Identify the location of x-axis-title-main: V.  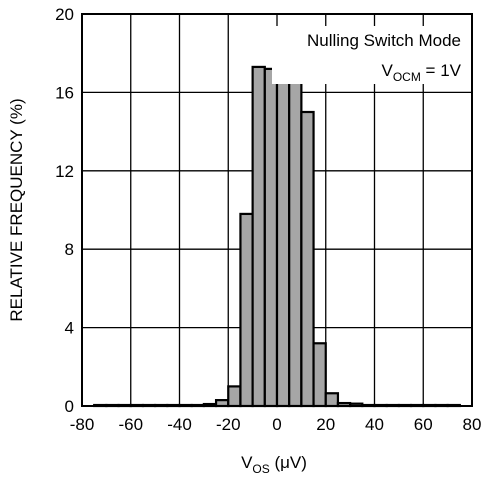
(247, 462).